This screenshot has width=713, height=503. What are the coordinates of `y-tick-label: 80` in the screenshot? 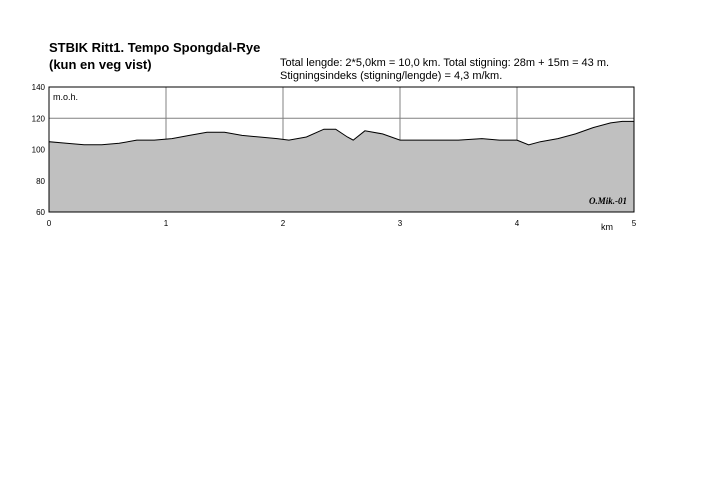 It's located at (40, 181).